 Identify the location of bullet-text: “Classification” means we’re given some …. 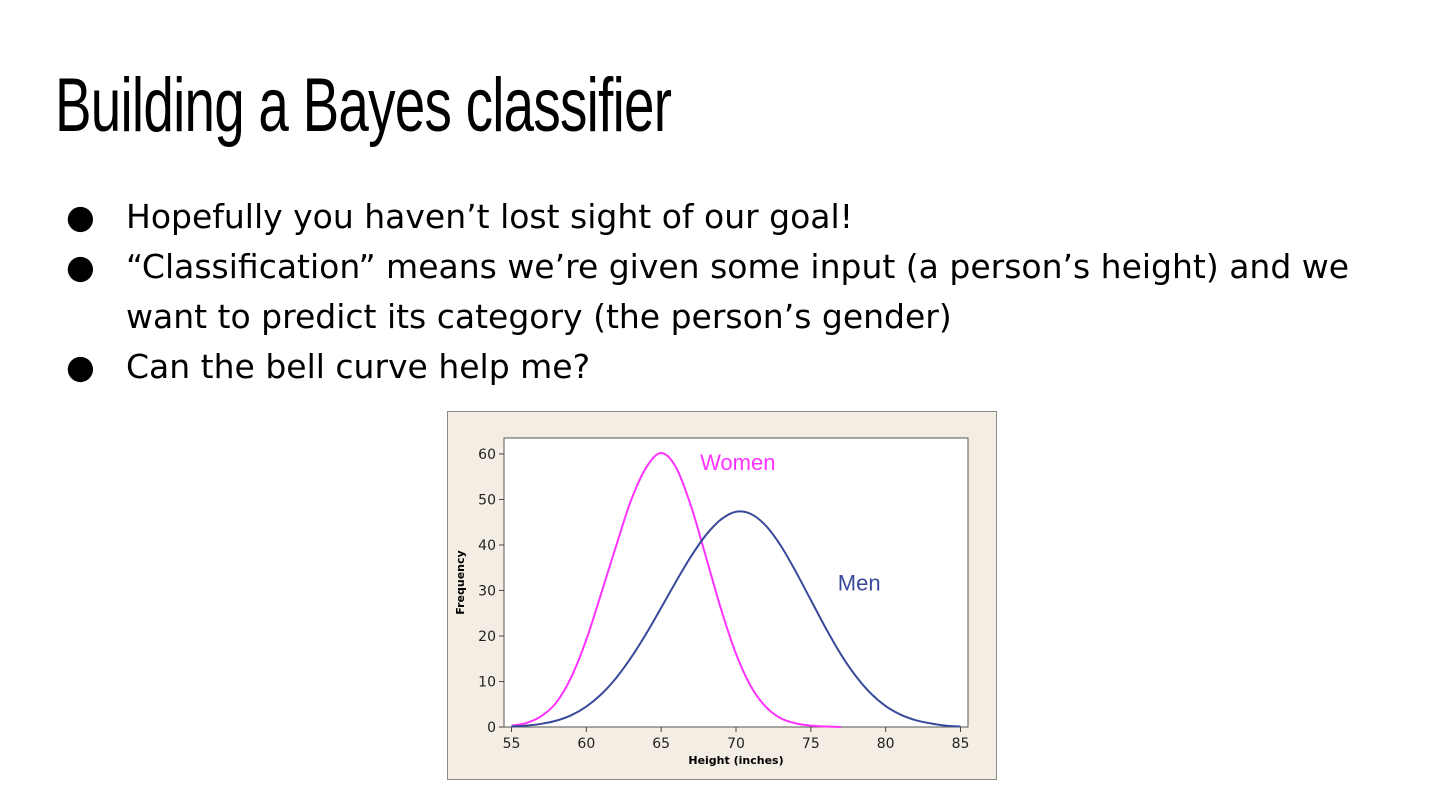
(738, 291).